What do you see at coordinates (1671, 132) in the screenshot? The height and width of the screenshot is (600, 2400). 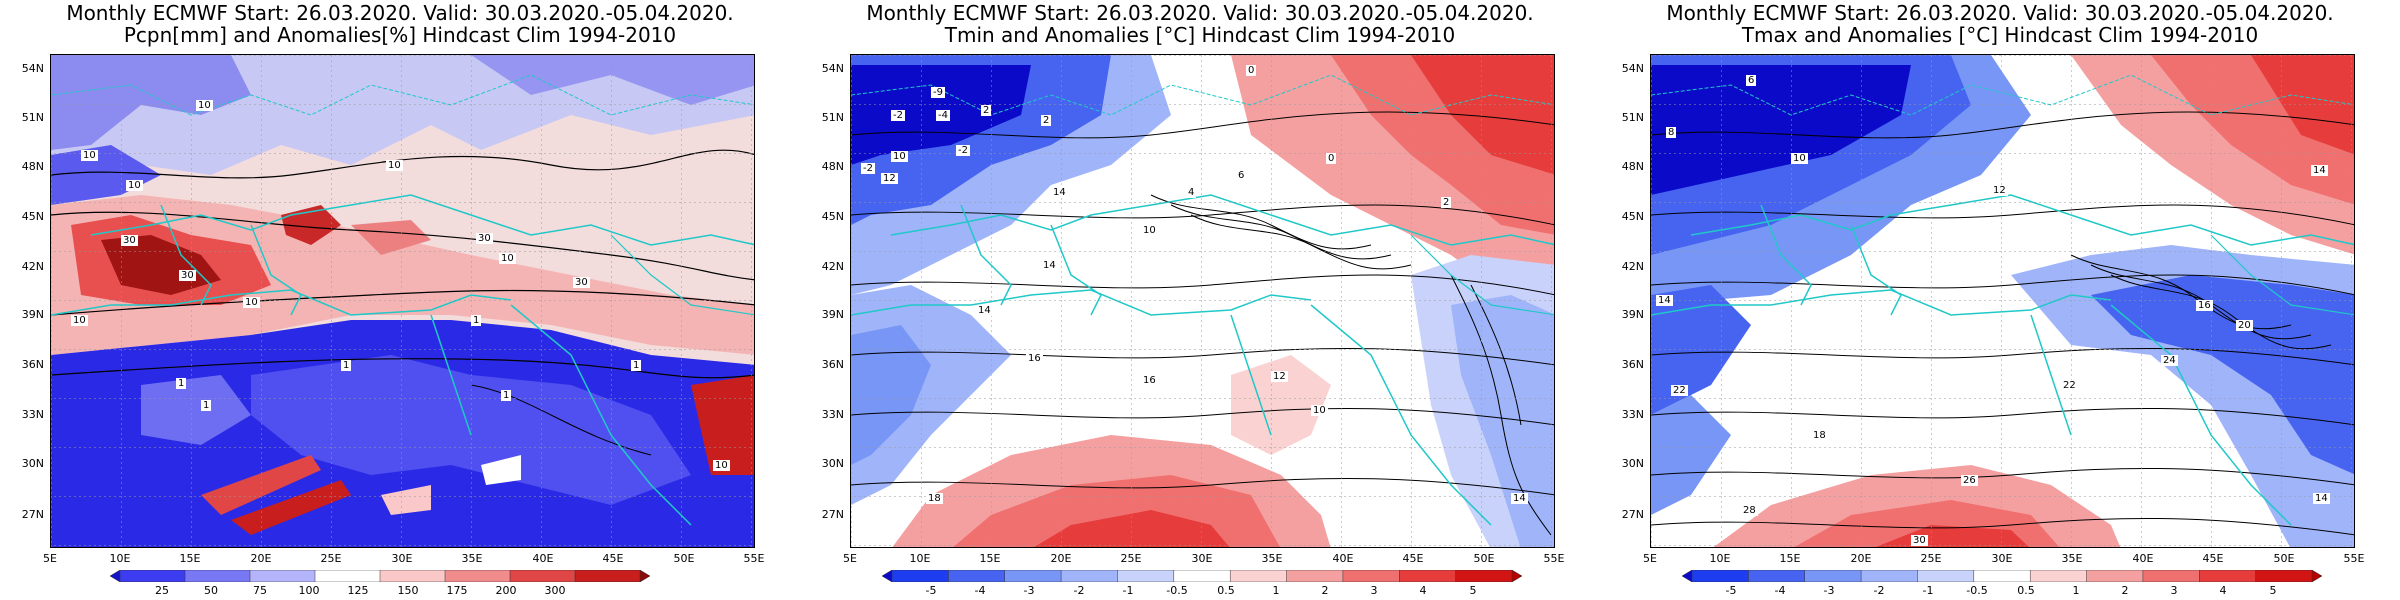 I see `contour-label: 8` at bounding box center [1671, 132].